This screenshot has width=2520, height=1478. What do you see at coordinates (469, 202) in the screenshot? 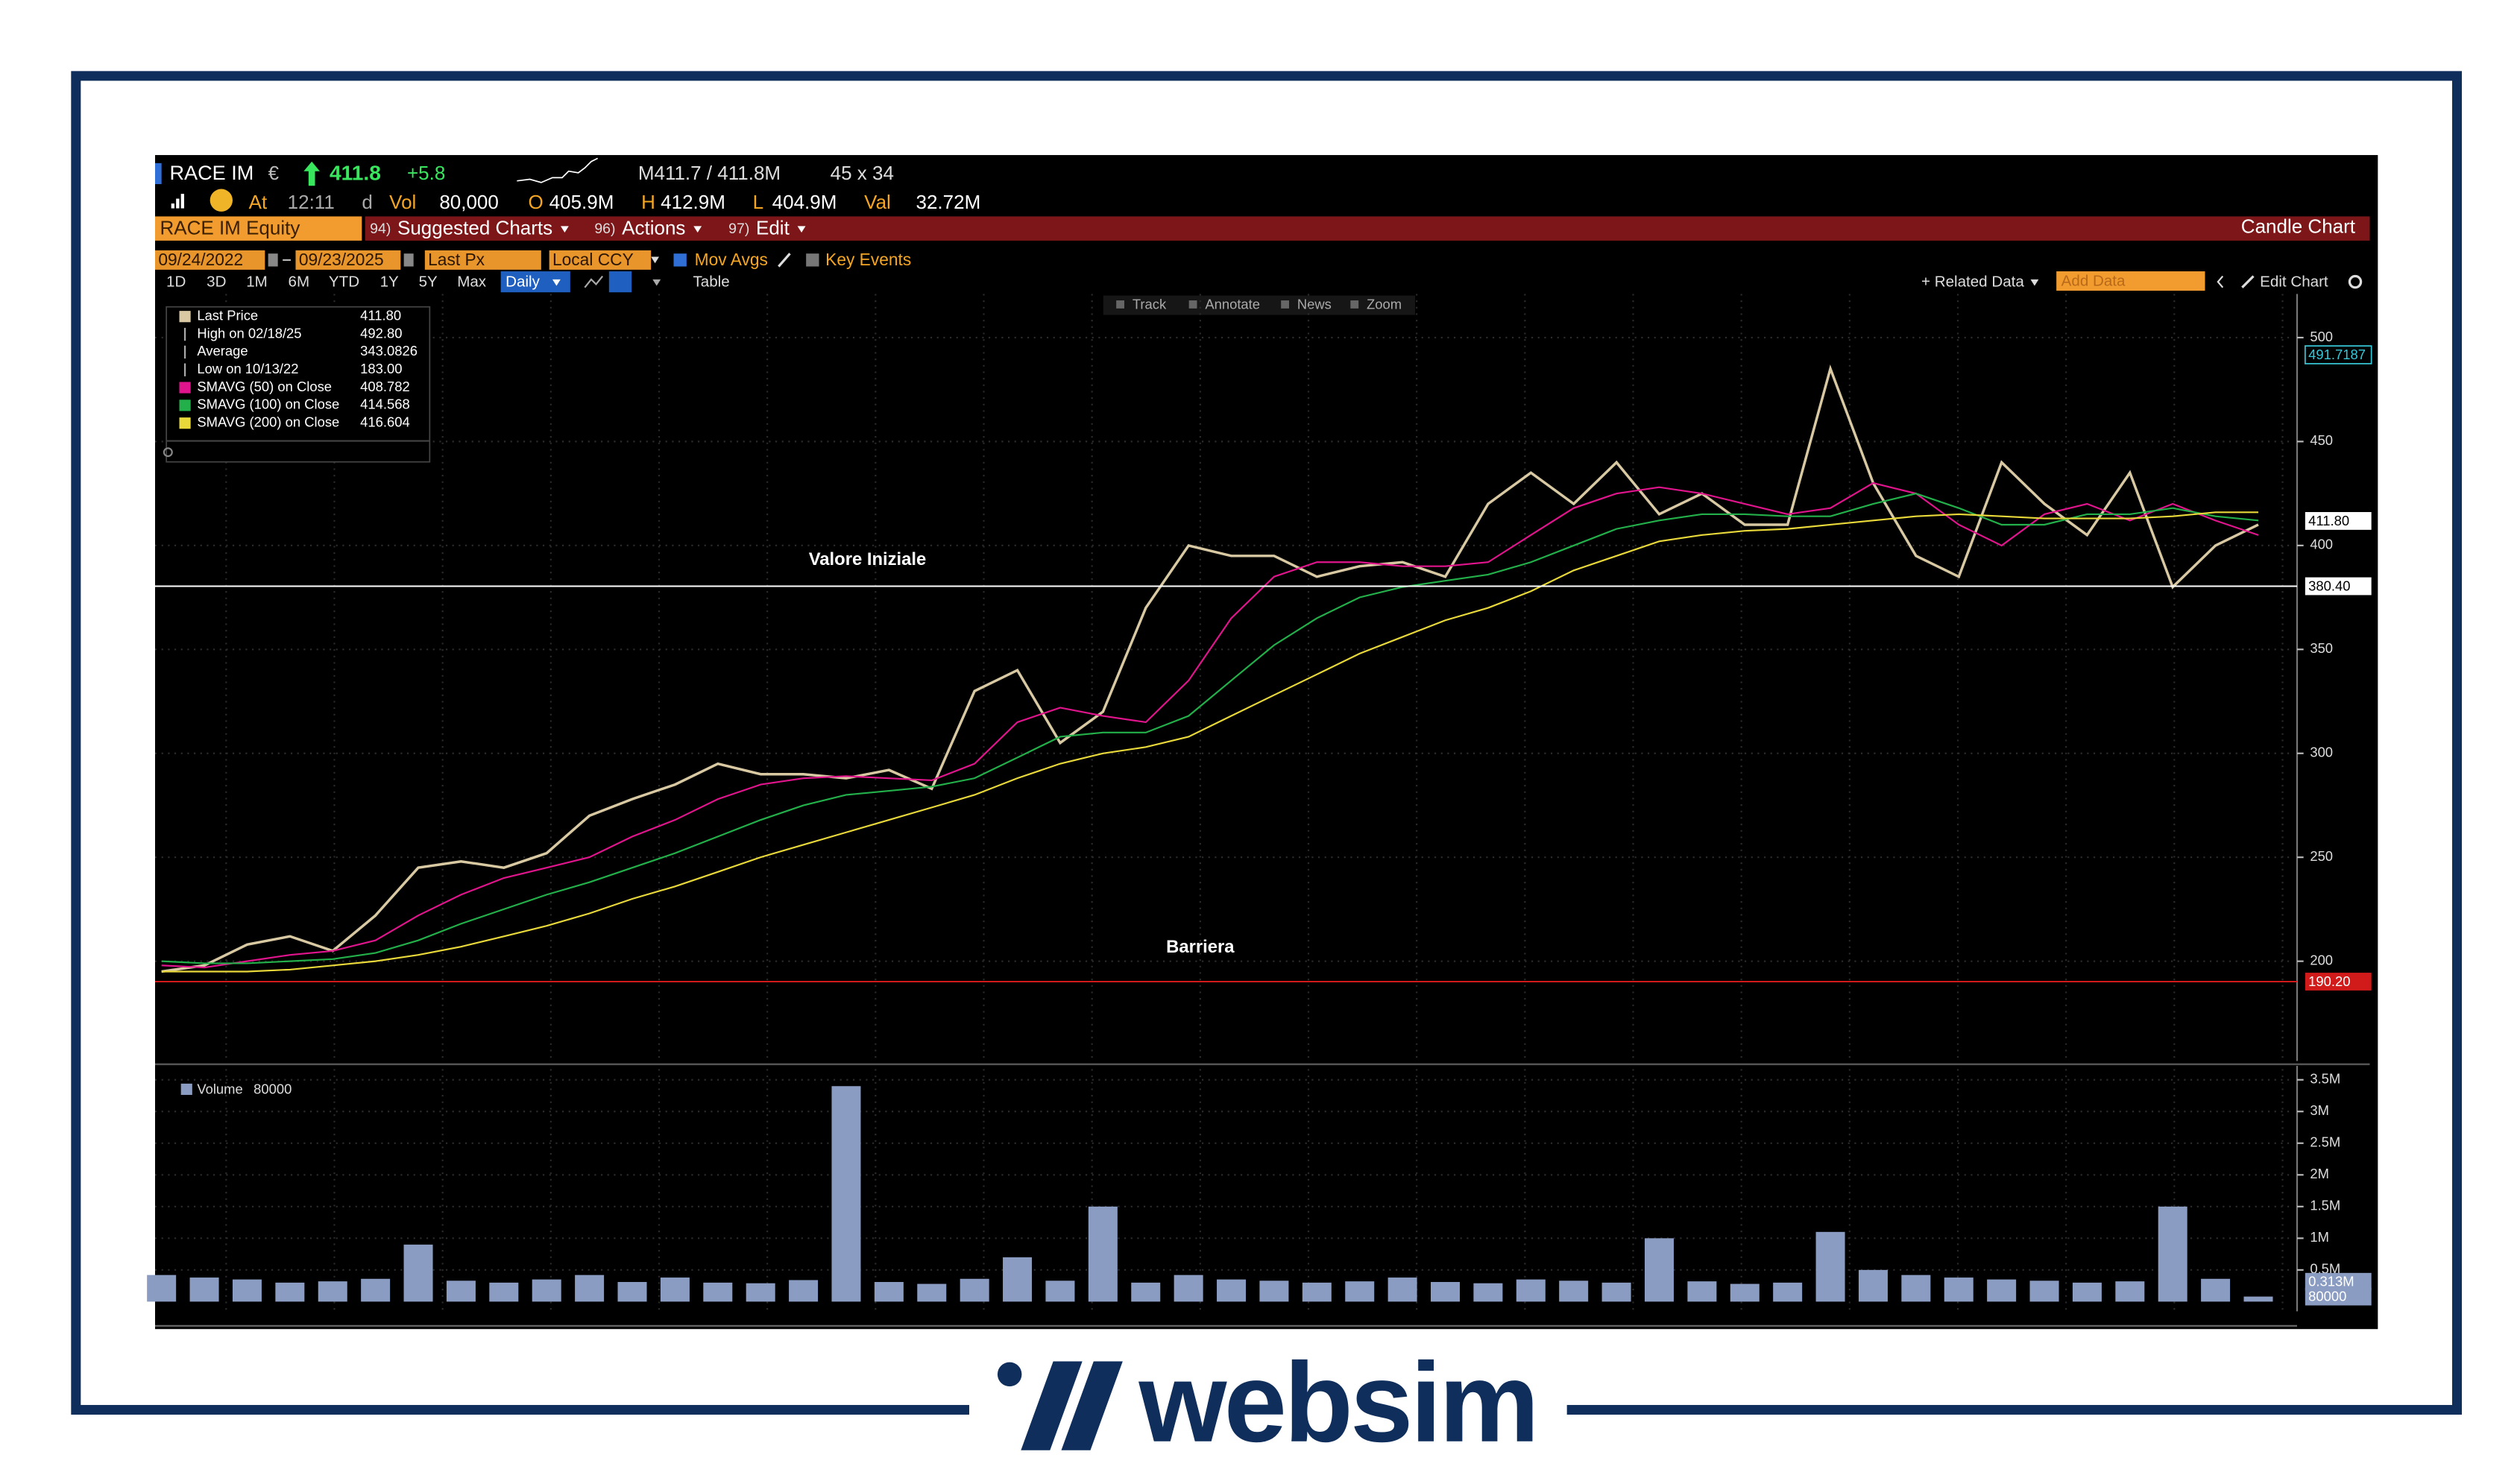
I see `quote-field: 80,000` at bounding box center [469, 202].